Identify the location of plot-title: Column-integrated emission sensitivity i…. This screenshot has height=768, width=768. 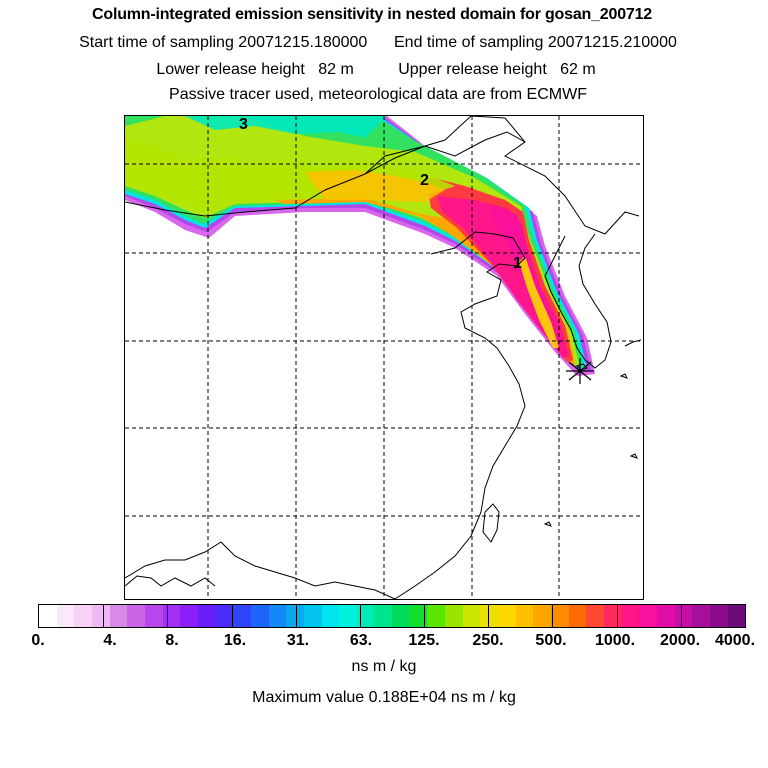
(372, 14).